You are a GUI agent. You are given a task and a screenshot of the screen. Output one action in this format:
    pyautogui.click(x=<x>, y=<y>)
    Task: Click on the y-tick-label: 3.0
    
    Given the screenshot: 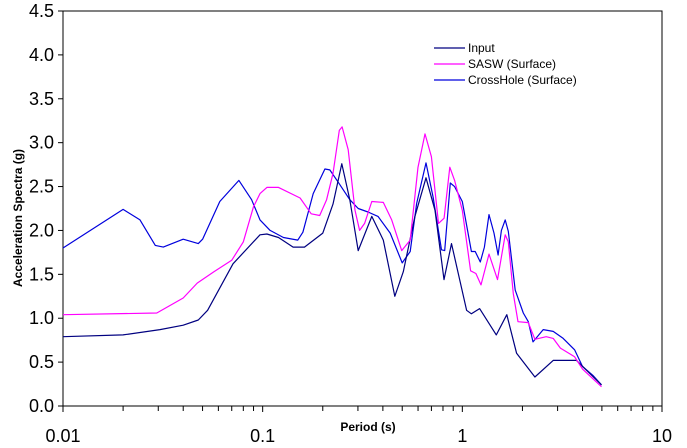 What is the action you would take?
    pyautogui.click(x=41, y=143)
    